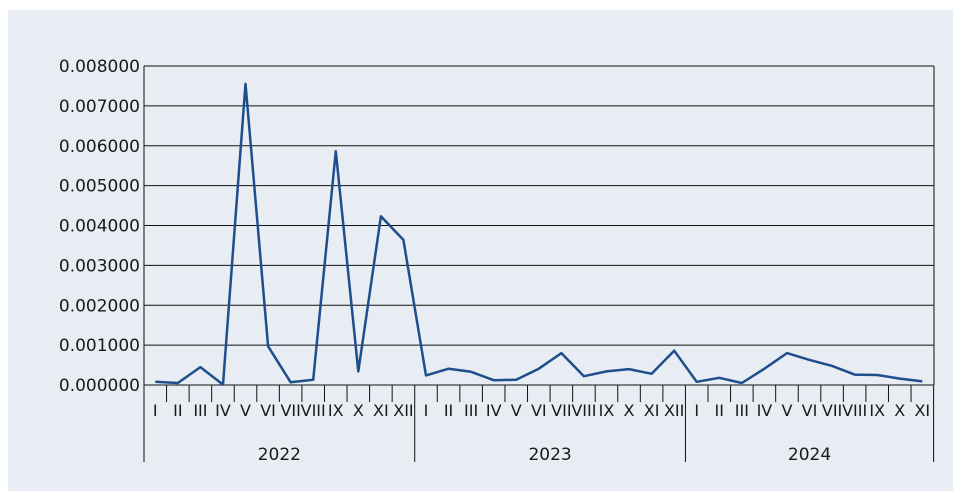 This screenshot has width=962, height=501. What do you see at coordinates (99, 107) in the screenshot?
I see `y-tick-label: 0.007000` at bounding box center [99, 107].